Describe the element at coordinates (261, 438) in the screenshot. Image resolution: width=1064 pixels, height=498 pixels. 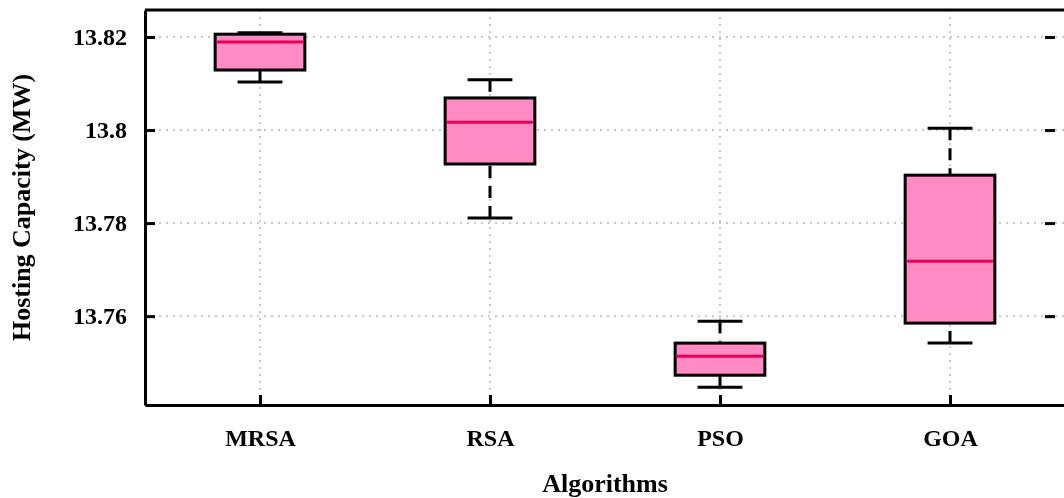
I see `x-tick-label: MRSA` at that location.